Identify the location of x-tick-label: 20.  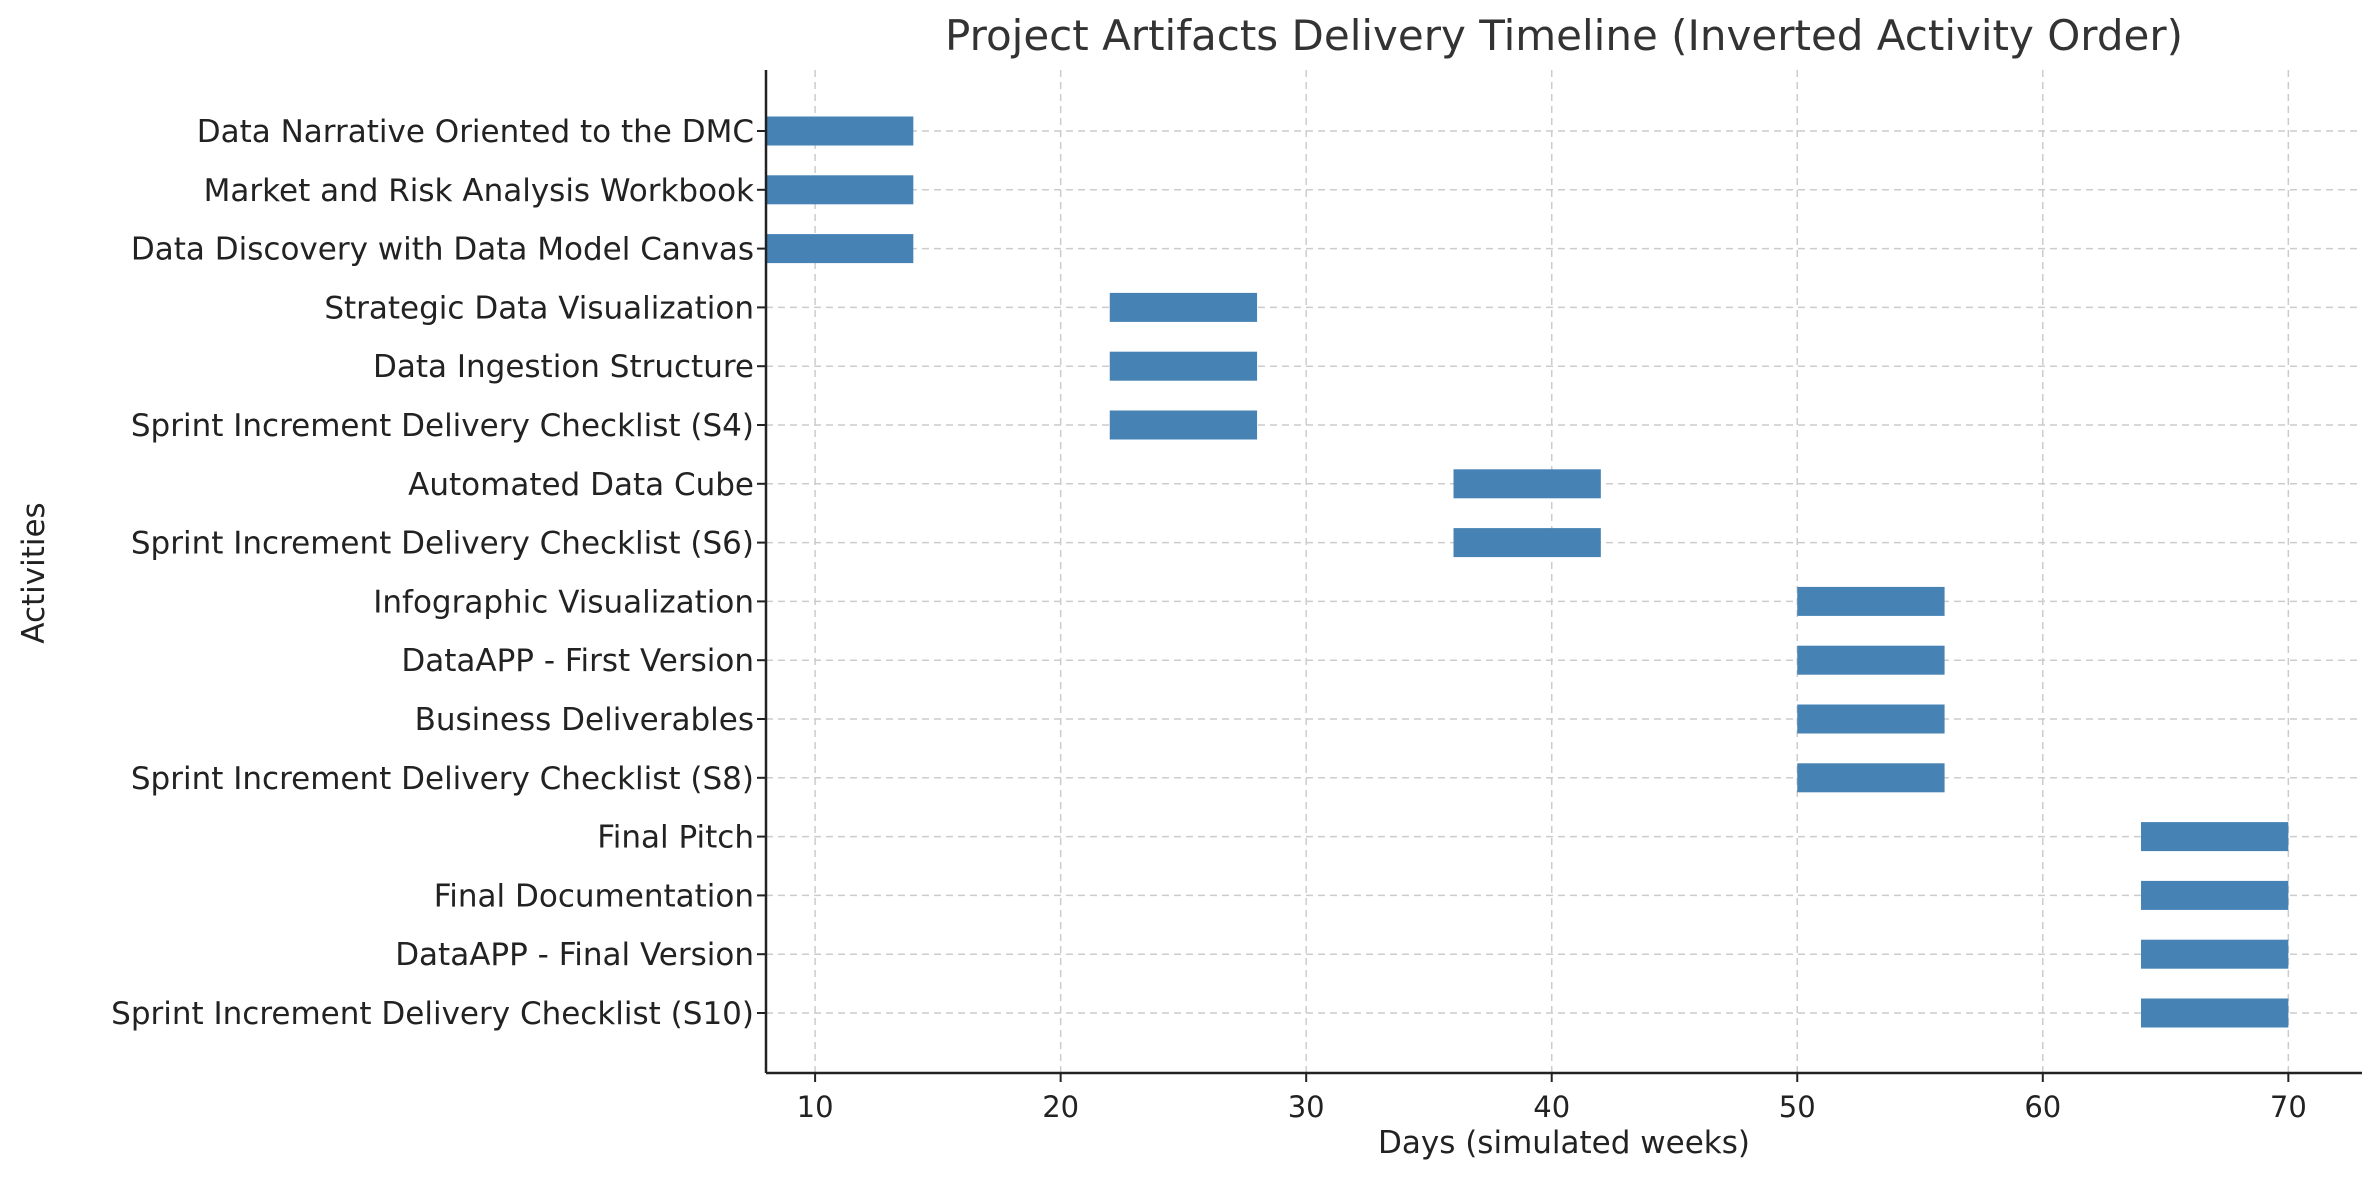
(1060, 1107).